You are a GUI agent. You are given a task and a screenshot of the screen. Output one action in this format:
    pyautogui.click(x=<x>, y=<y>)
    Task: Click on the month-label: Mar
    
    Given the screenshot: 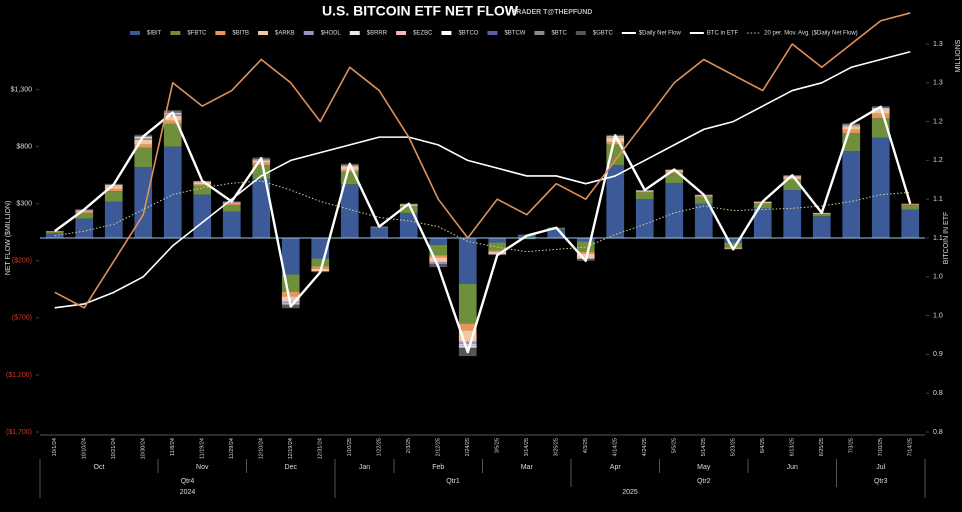 What is the action you would take?
    pyautogui.click(x=527, y=467)
    